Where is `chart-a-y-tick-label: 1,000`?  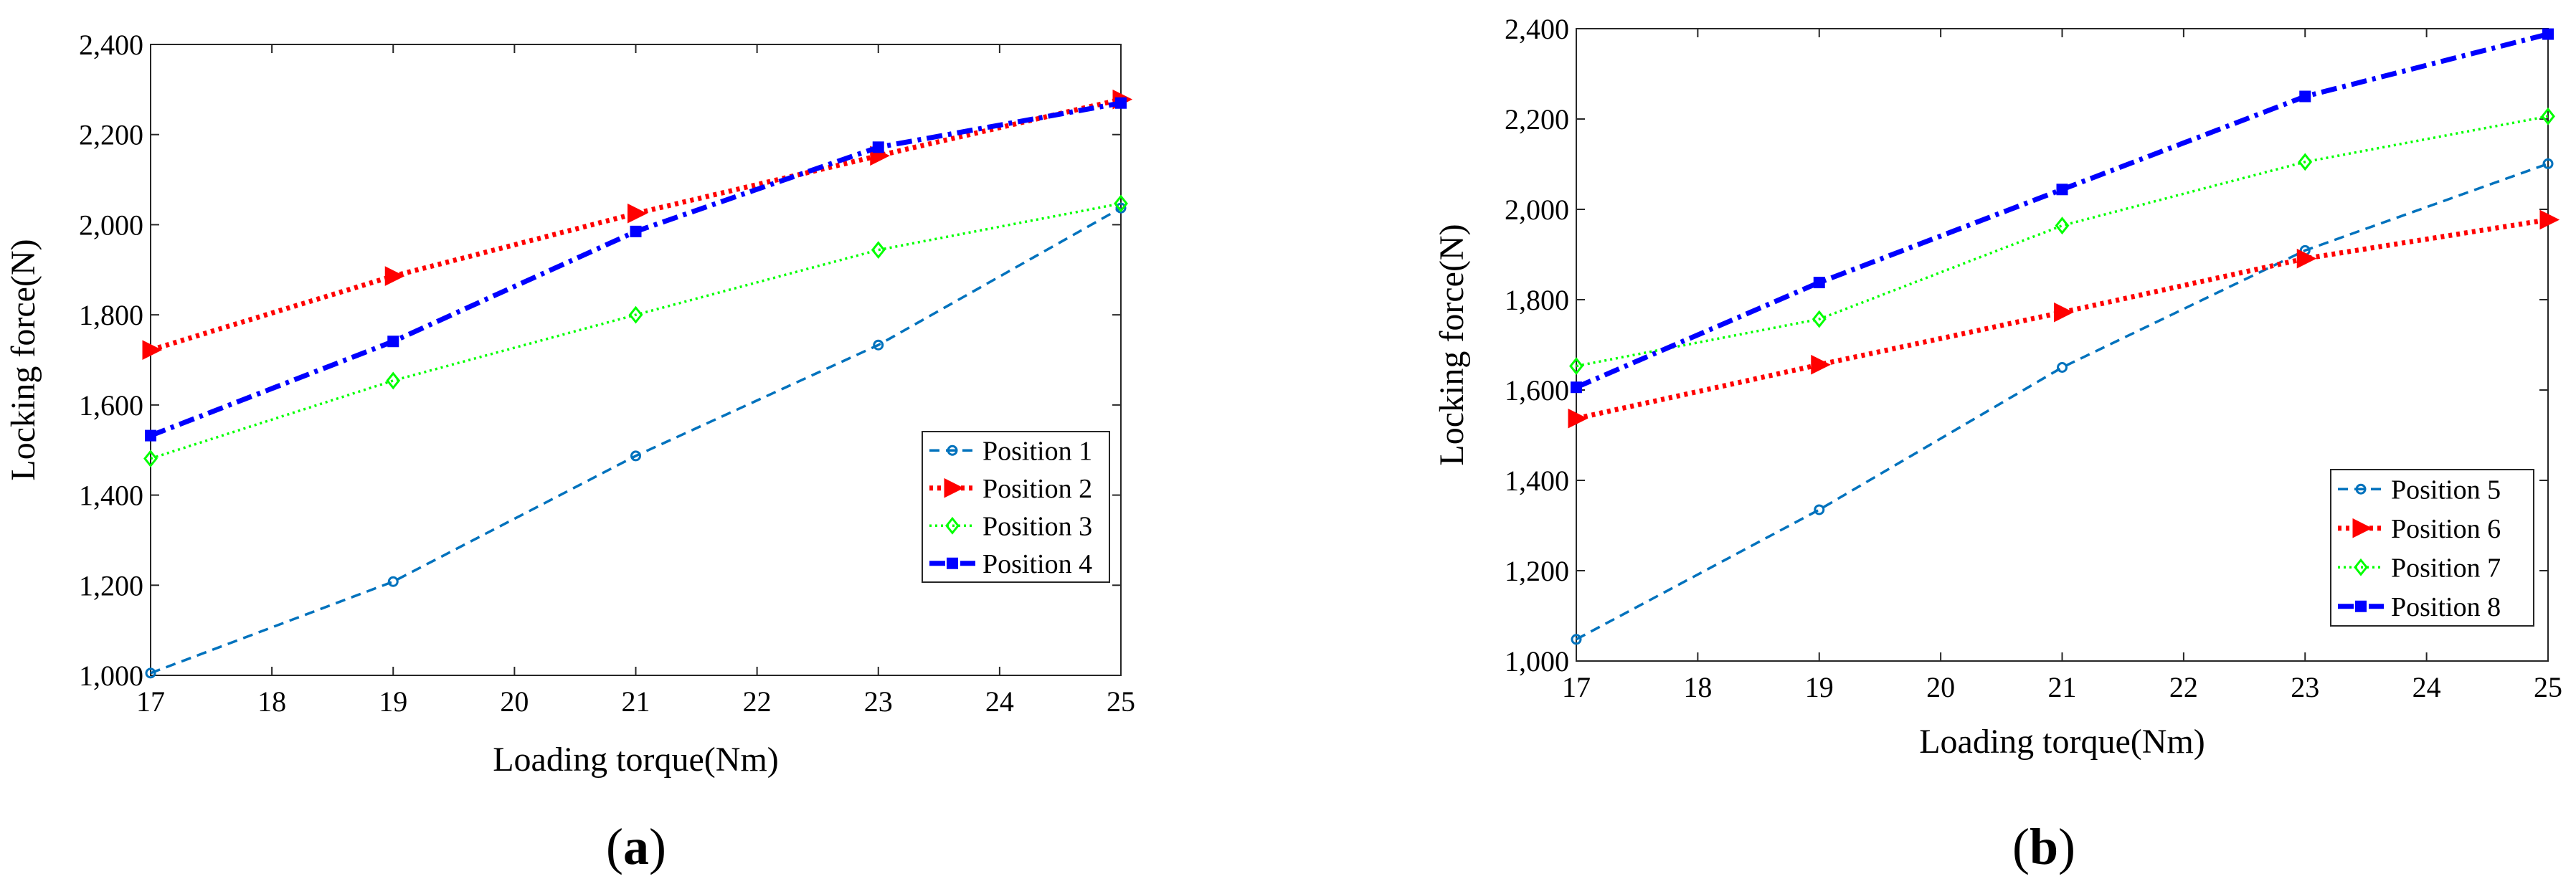 chart-a-y-tick-label: 1,000 is located at coordinates (111, 676).